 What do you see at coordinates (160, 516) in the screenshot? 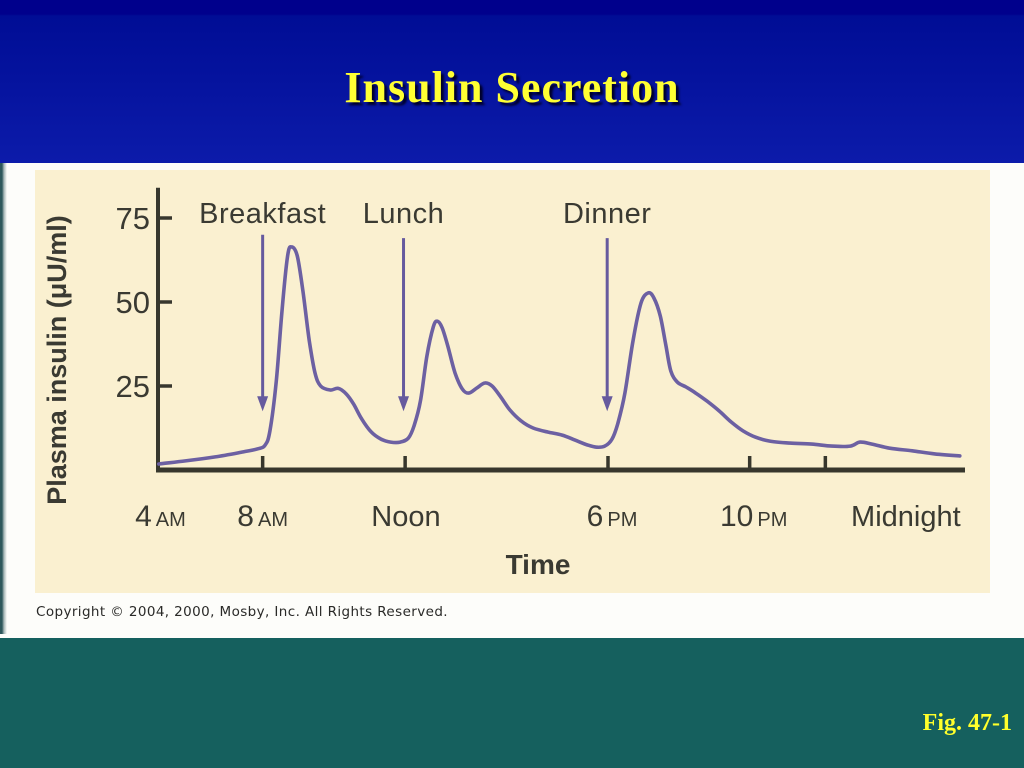
I see `x-tick-label: 4 AM` at bounding box center [160, 516].